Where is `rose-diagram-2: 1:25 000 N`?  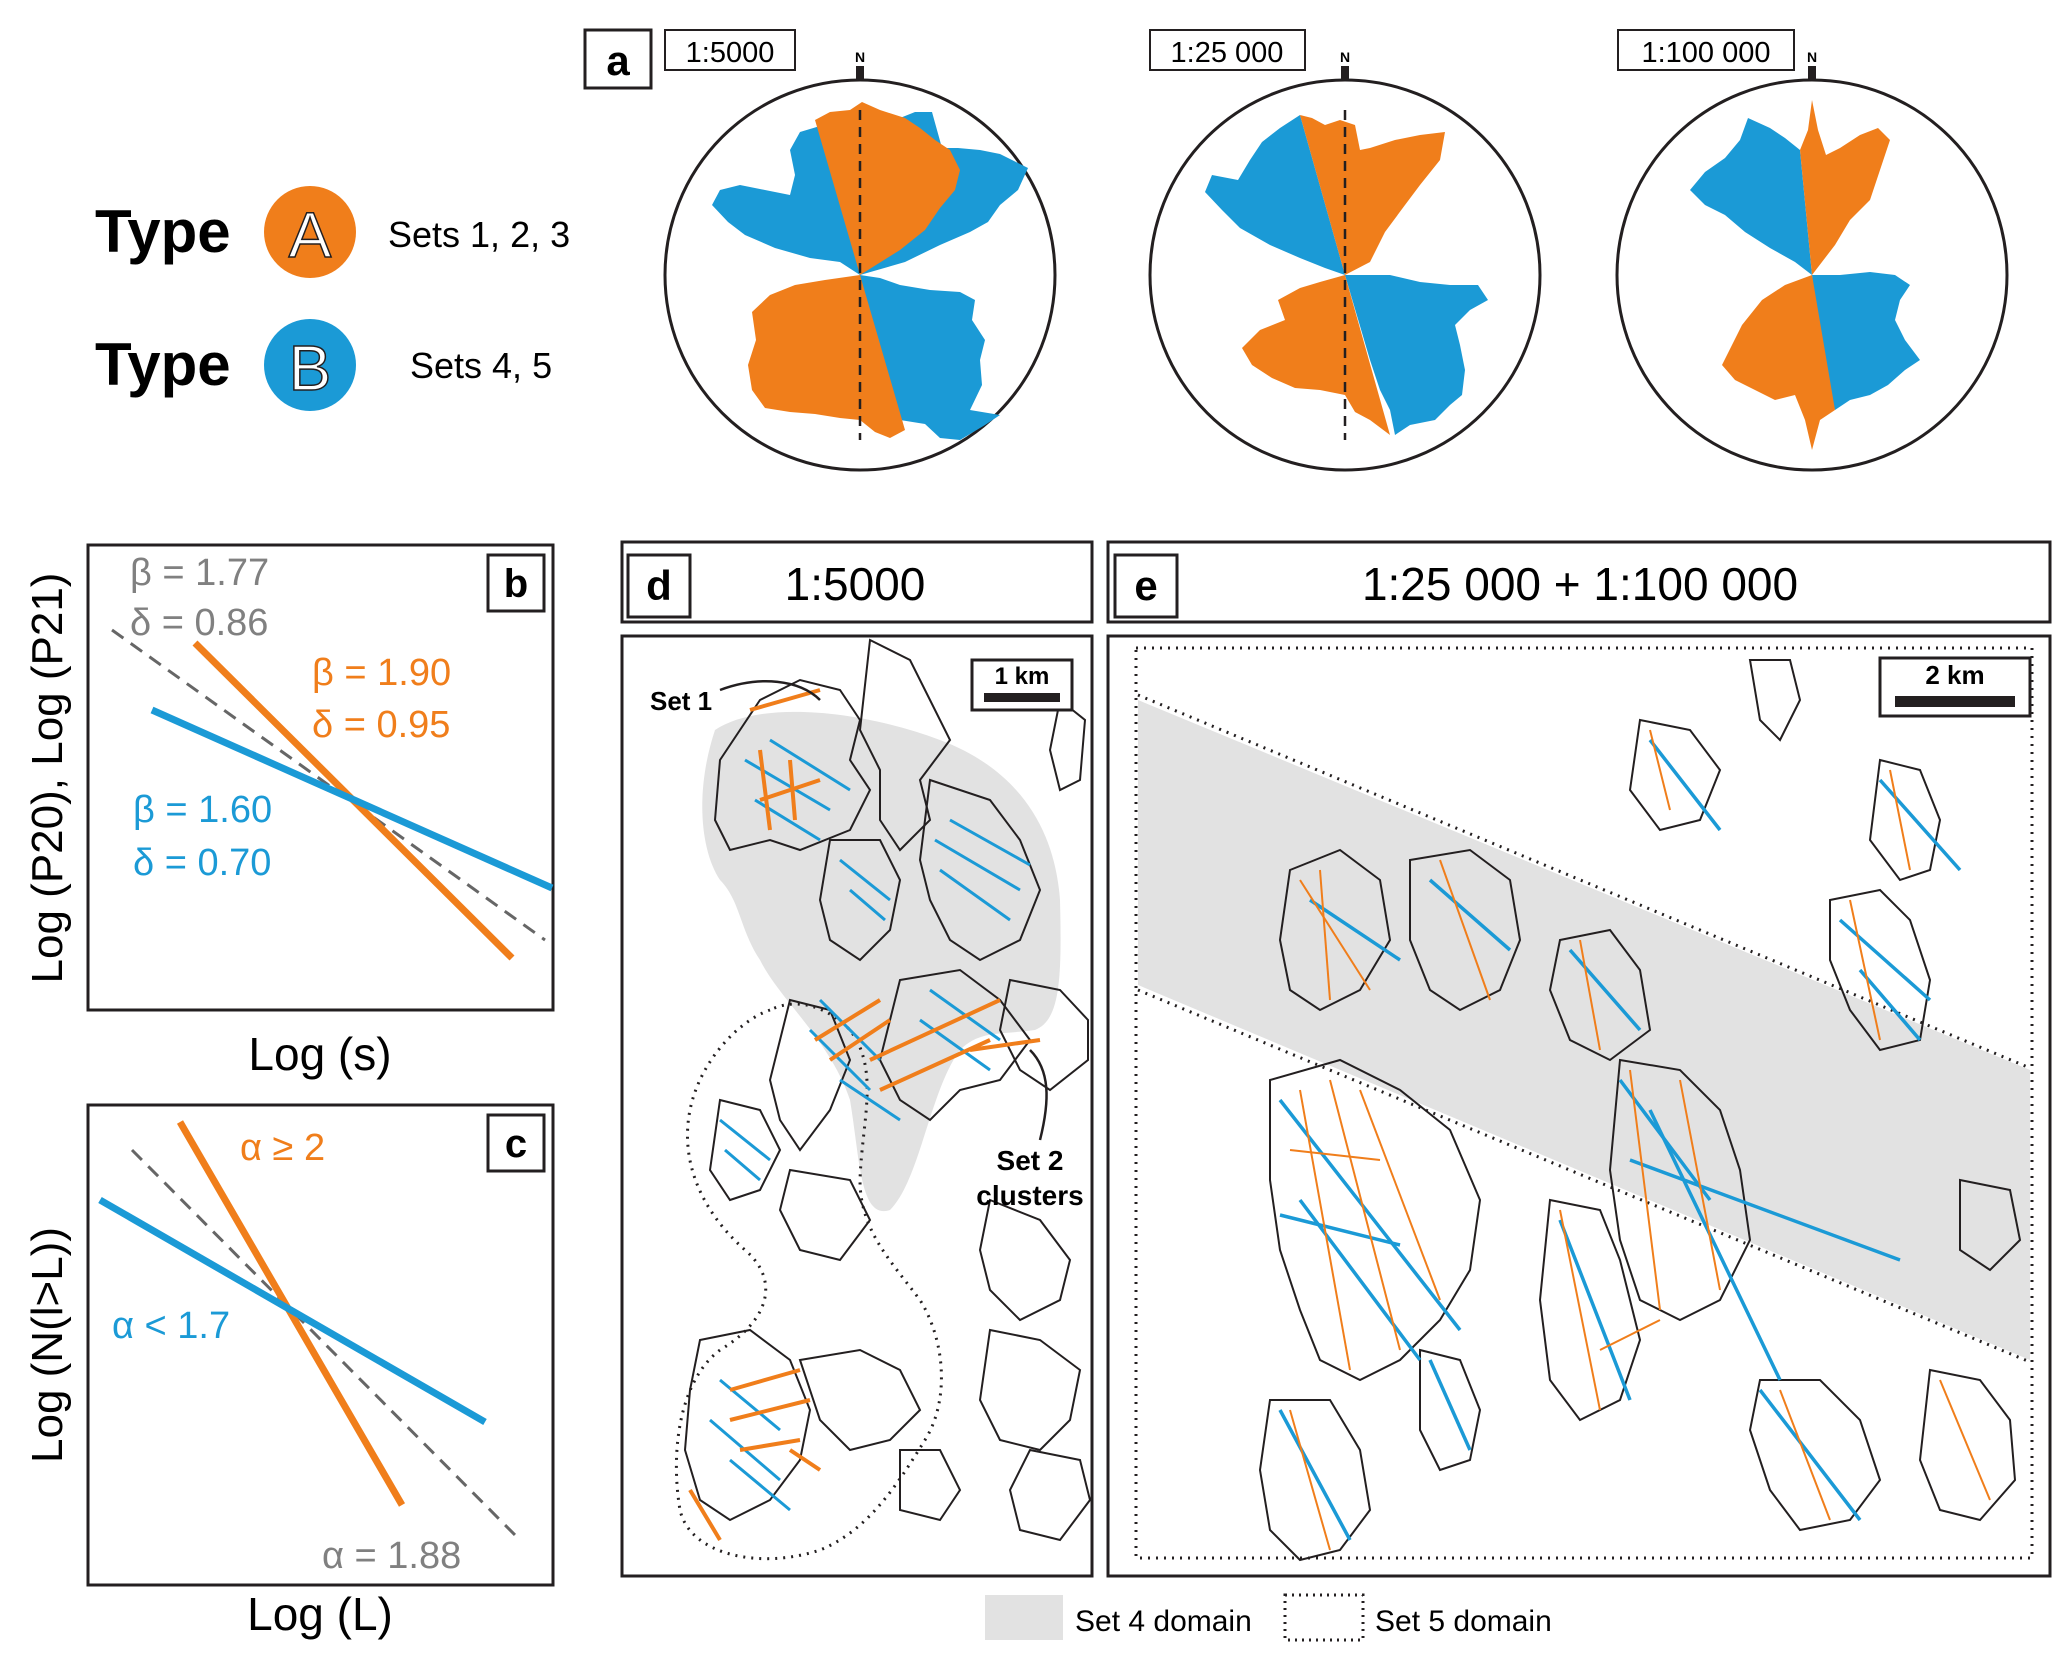
rose-diagram-2: 1:25 000 N is located at coordinates (1345, 250).